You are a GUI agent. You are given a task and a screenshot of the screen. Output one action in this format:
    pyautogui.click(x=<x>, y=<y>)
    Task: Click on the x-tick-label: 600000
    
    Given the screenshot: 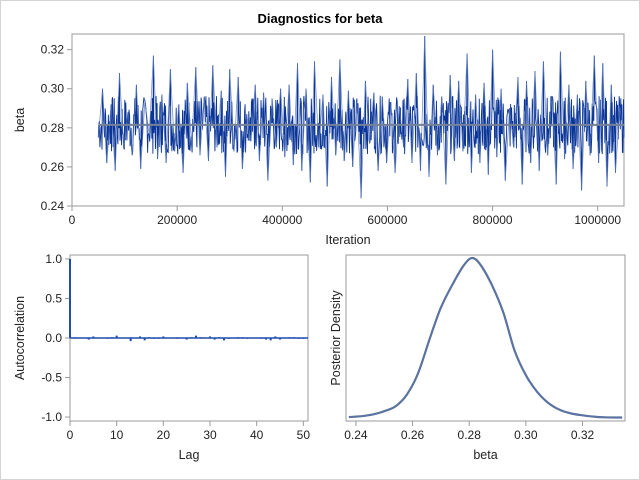 What is the action you would take?
    pyautogui.click(x=387, y=220)
    